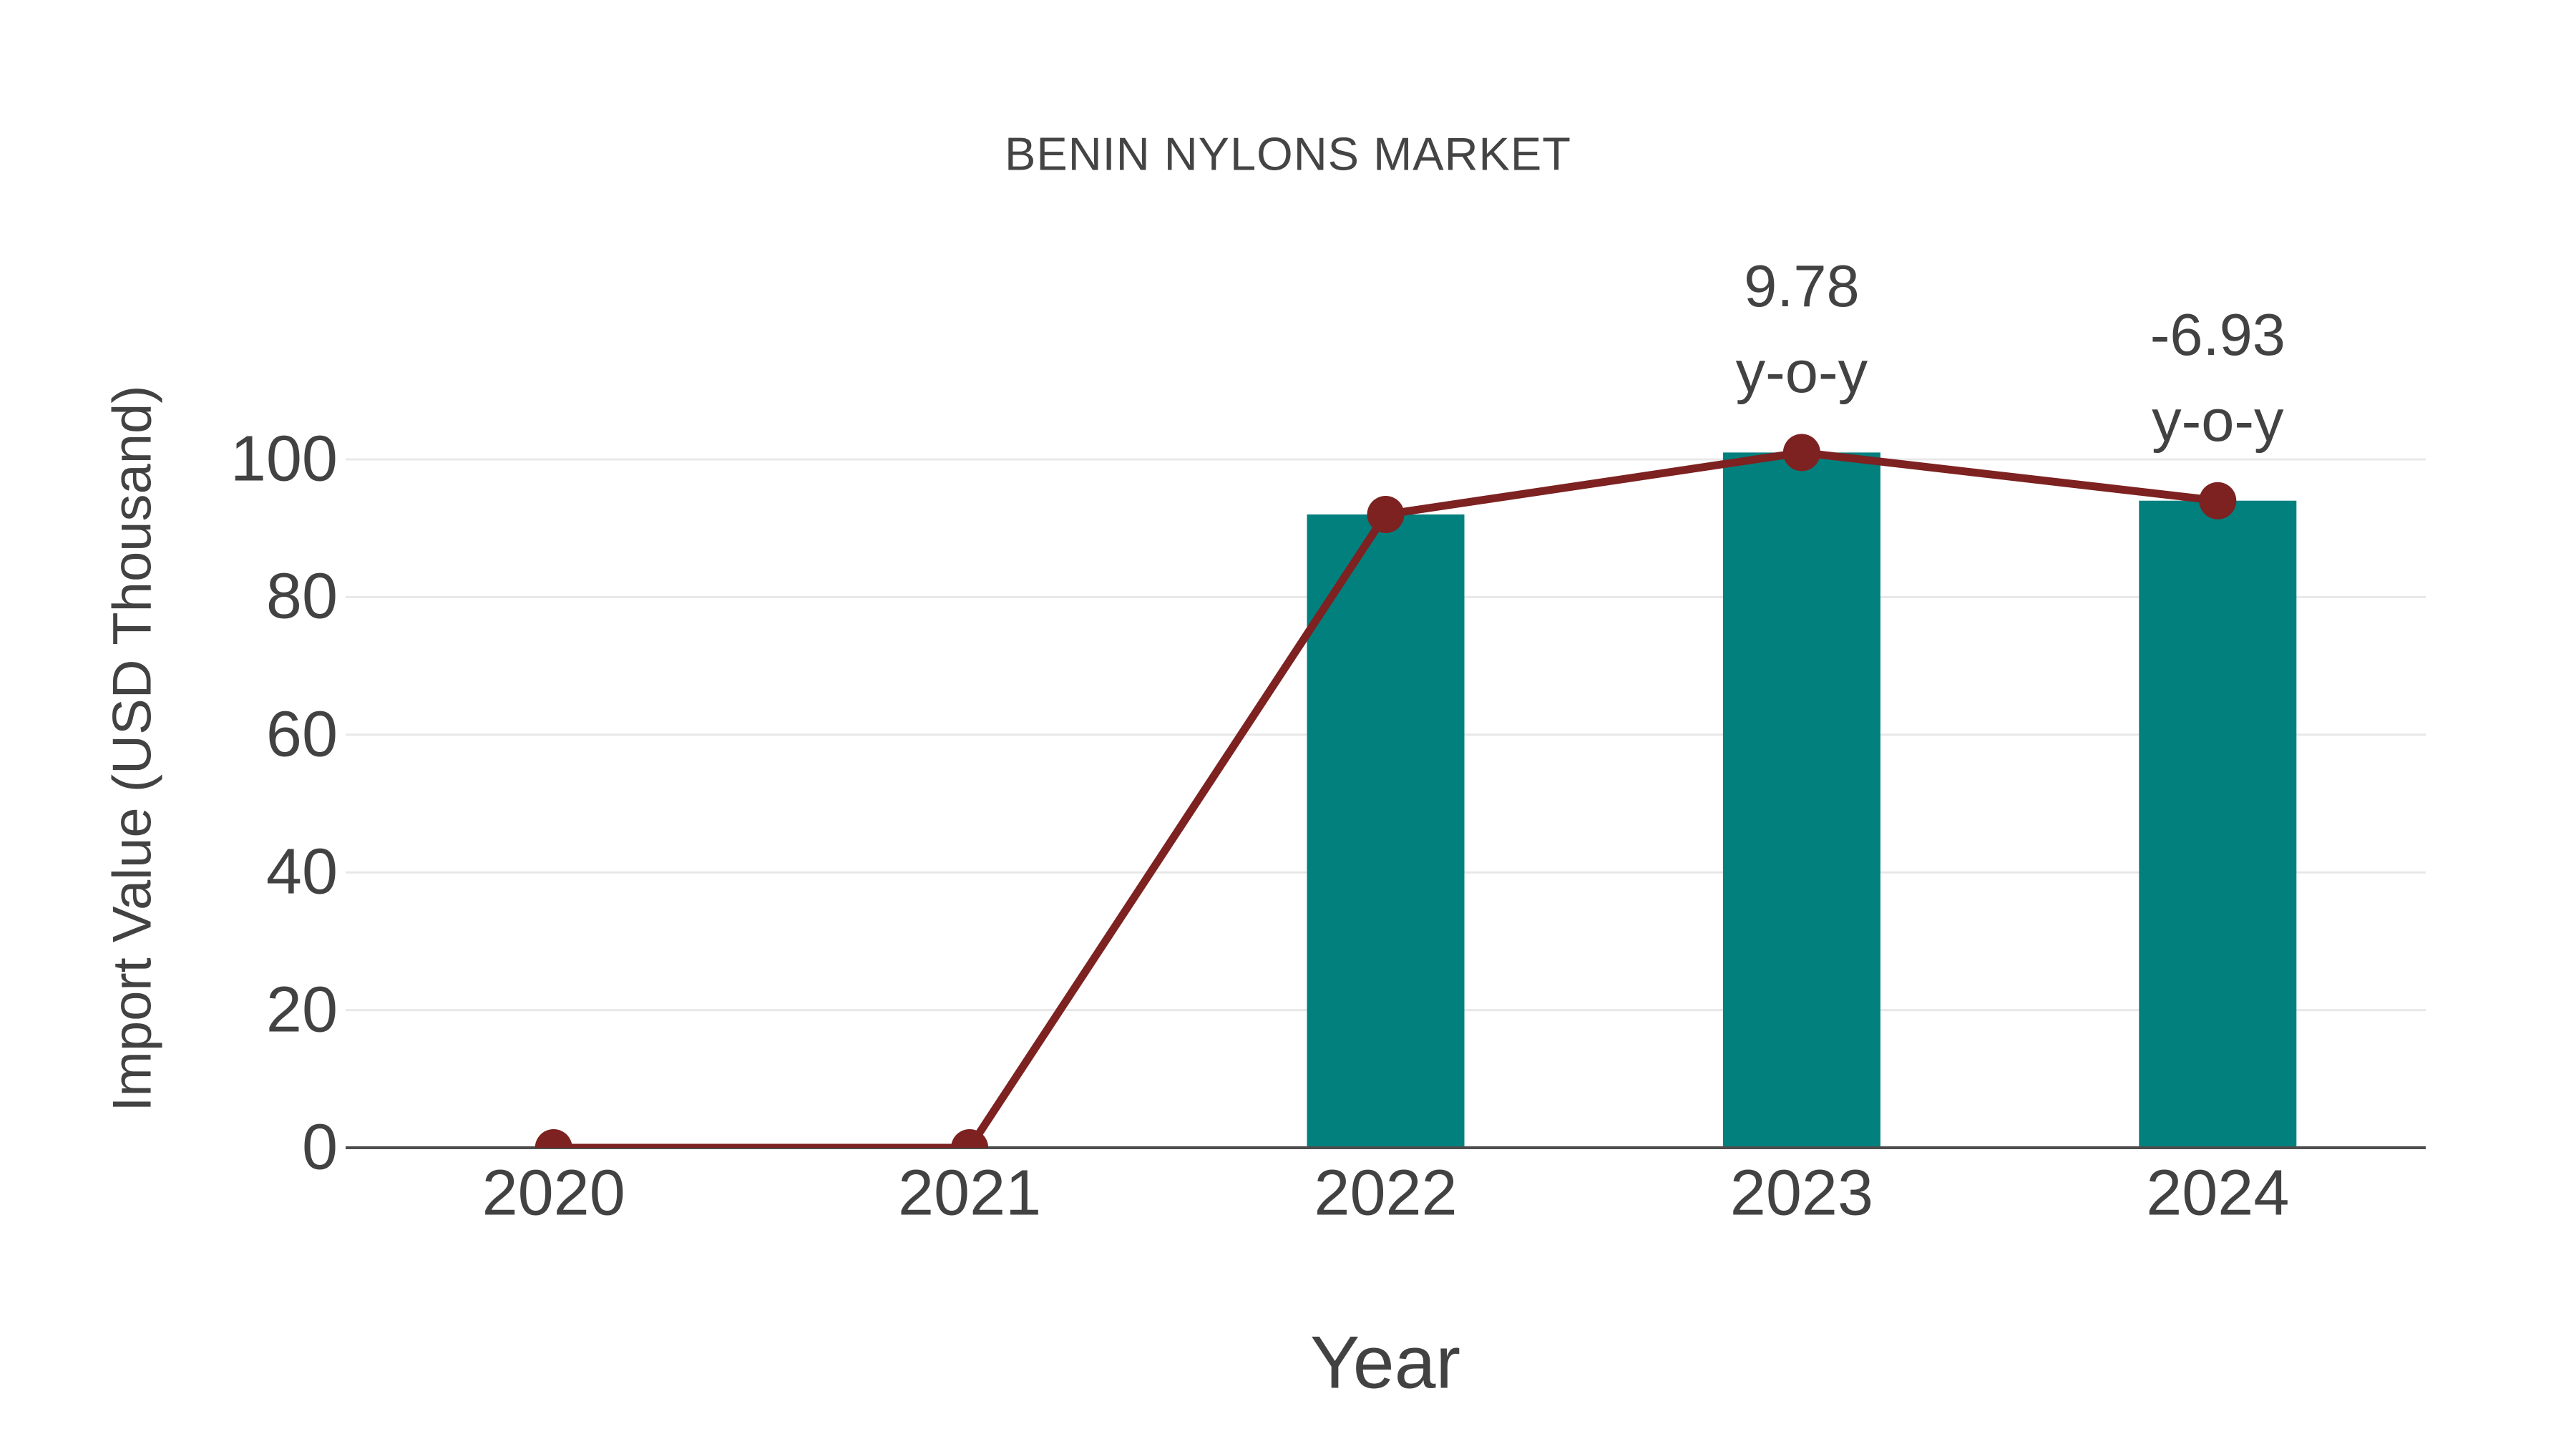 The width and height of the screenshot is (2576, 1449). What do you see at coordinates (1288, 153) in the screenshot?
I see `chart-title: BENIN NYLONS MARKET` at bounding box center [1288, 153].